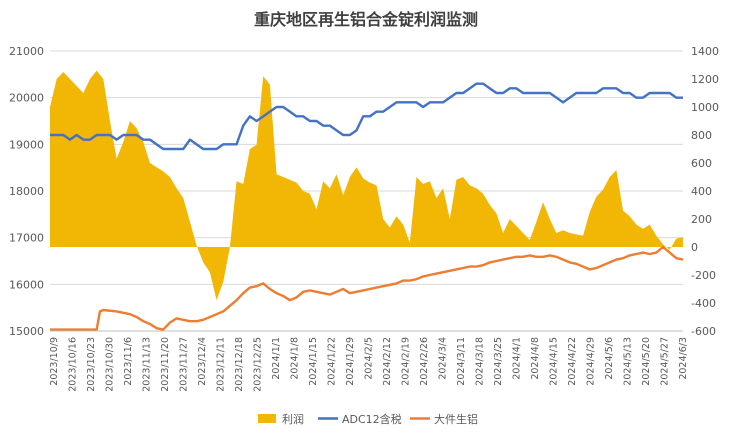 The image size is (732, 441). I want to click on right-axis-tick-label: 800, so click(701, 135).